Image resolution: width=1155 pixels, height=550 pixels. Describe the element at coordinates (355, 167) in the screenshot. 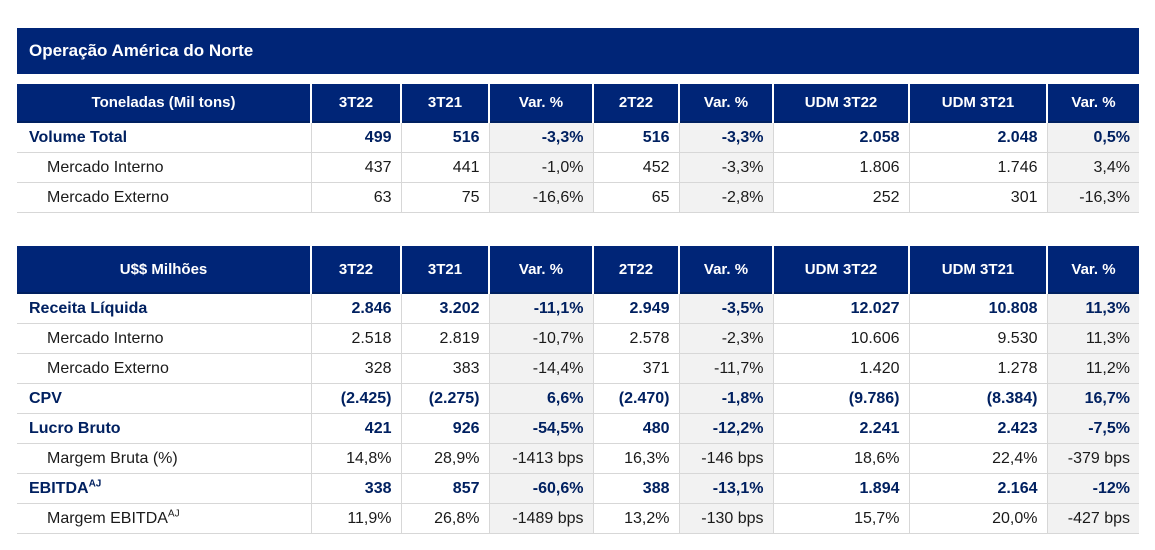

I see `table-cell: 437` at that location.